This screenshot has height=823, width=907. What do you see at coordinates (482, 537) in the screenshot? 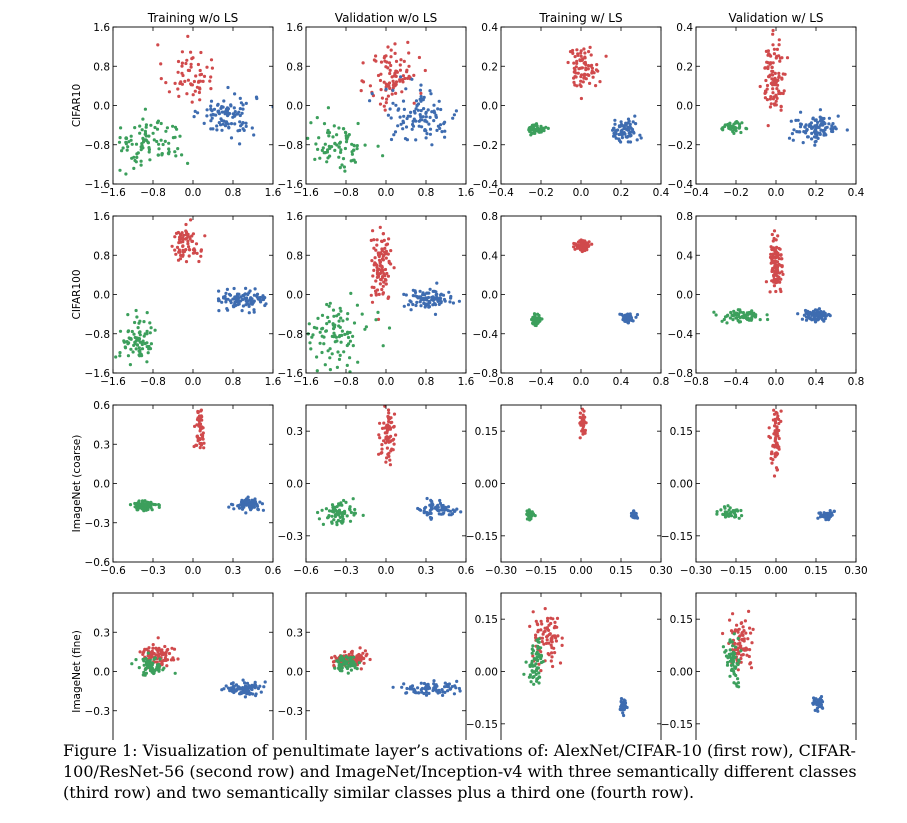
I see `y-tick-label: −0.15` at bounding box center [482, 537].